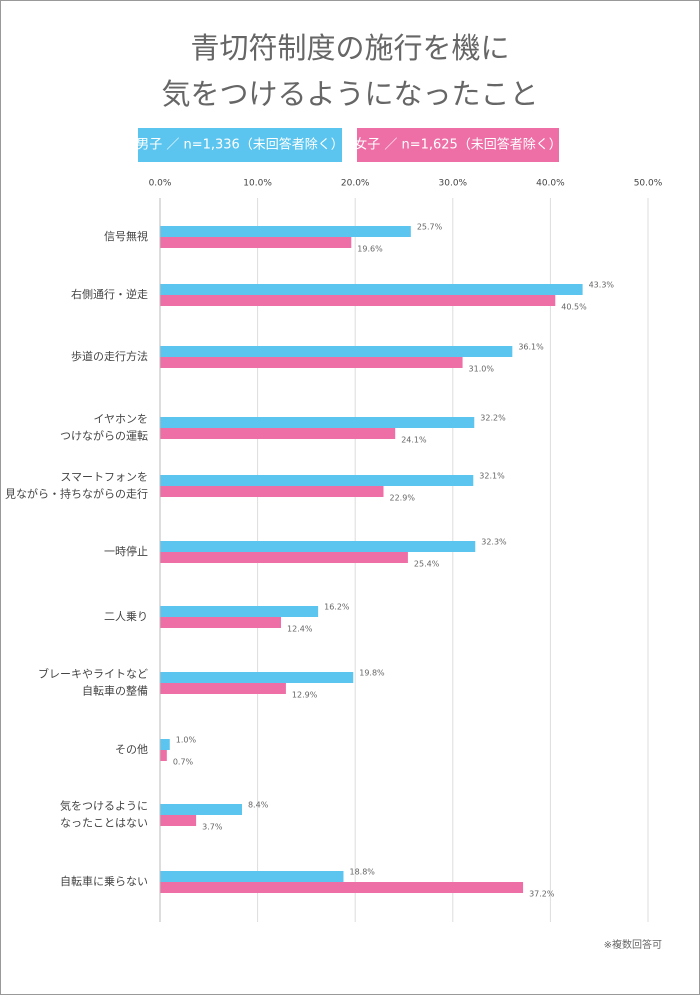 This screenshot has width=700, height=995. I want to click on value-label: 22.9%, so click(403, 498).